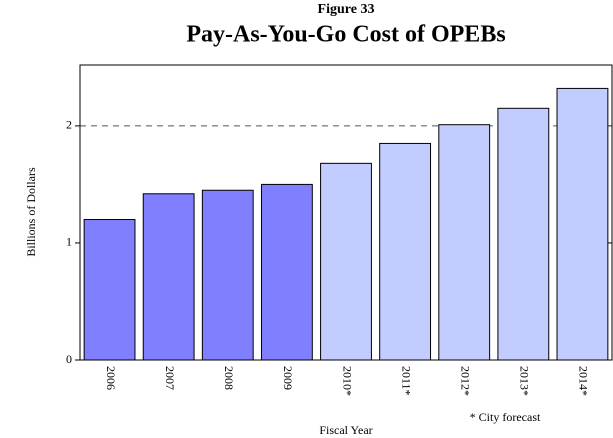 This screenshot has width=613, height=438. What do you see at coordinates (31, 212) in the screenshot?
I see `y-axis-label: Billions of Dollars` at bounding box center [31, 212].